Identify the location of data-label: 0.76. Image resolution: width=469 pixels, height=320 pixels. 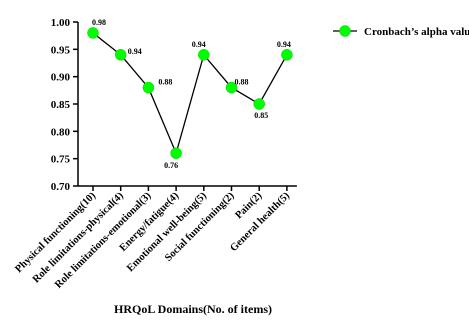
(171, 165).